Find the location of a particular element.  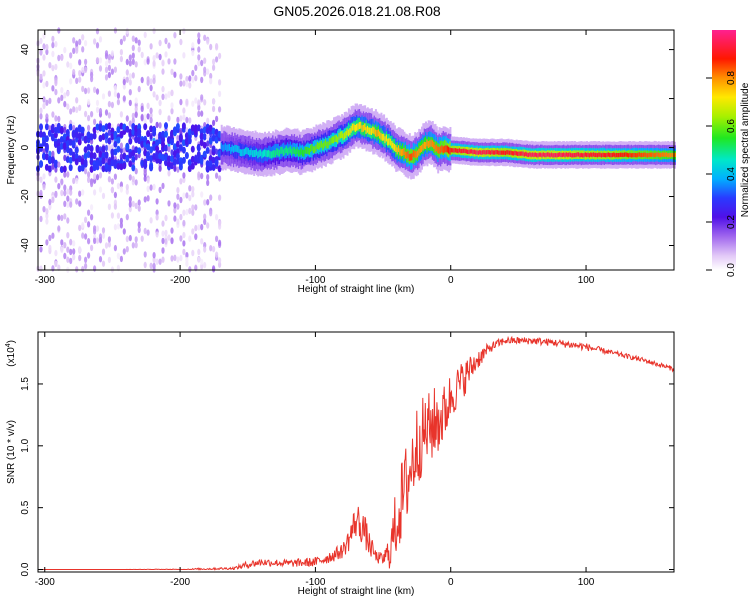

figure-title: GN05.2026.018.21.08.R08 is located at coordinates (357, 11).